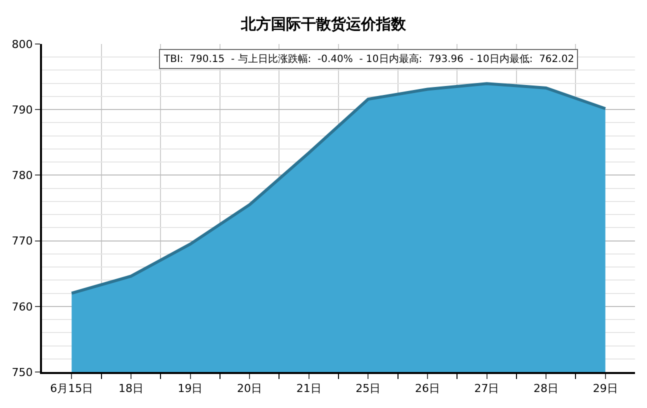  What do you see at coordinates (309, 389) in the screenshot?
I see `x-tick-label: 21日` at bounding box center [309, 389].